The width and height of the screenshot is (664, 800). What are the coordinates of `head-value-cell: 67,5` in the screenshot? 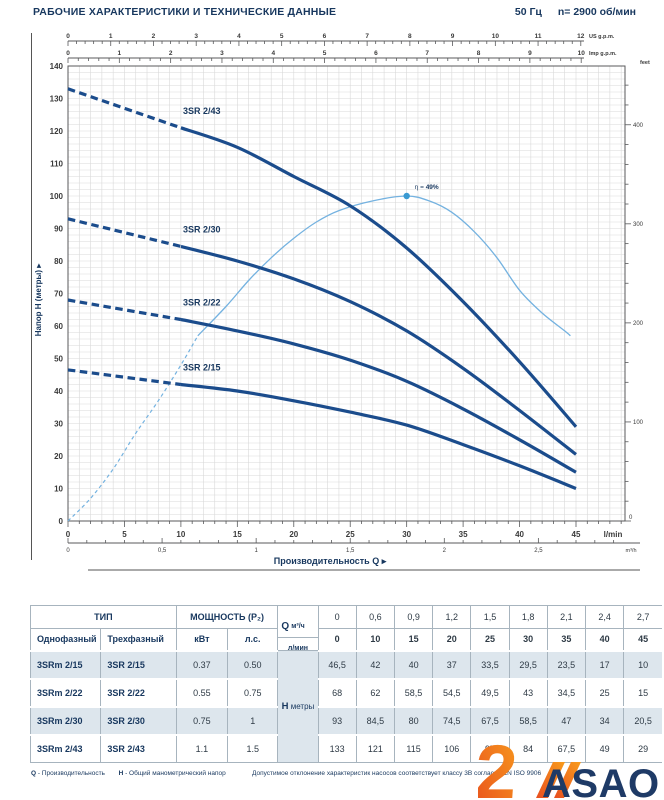 It's located at (566, 748).